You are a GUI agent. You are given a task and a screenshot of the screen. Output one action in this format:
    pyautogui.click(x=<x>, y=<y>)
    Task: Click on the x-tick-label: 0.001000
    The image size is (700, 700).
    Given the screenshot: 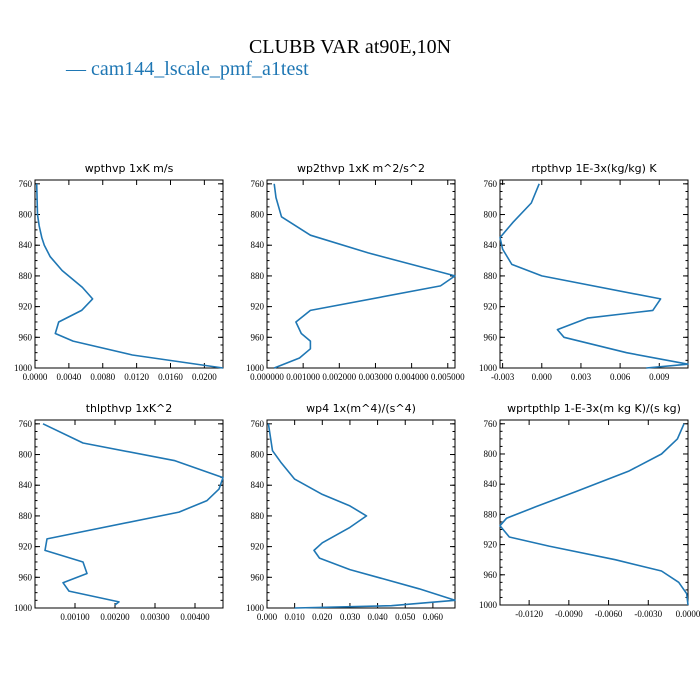 What is the action you would take?
    pyautogui.click(x=303, y=377)
    